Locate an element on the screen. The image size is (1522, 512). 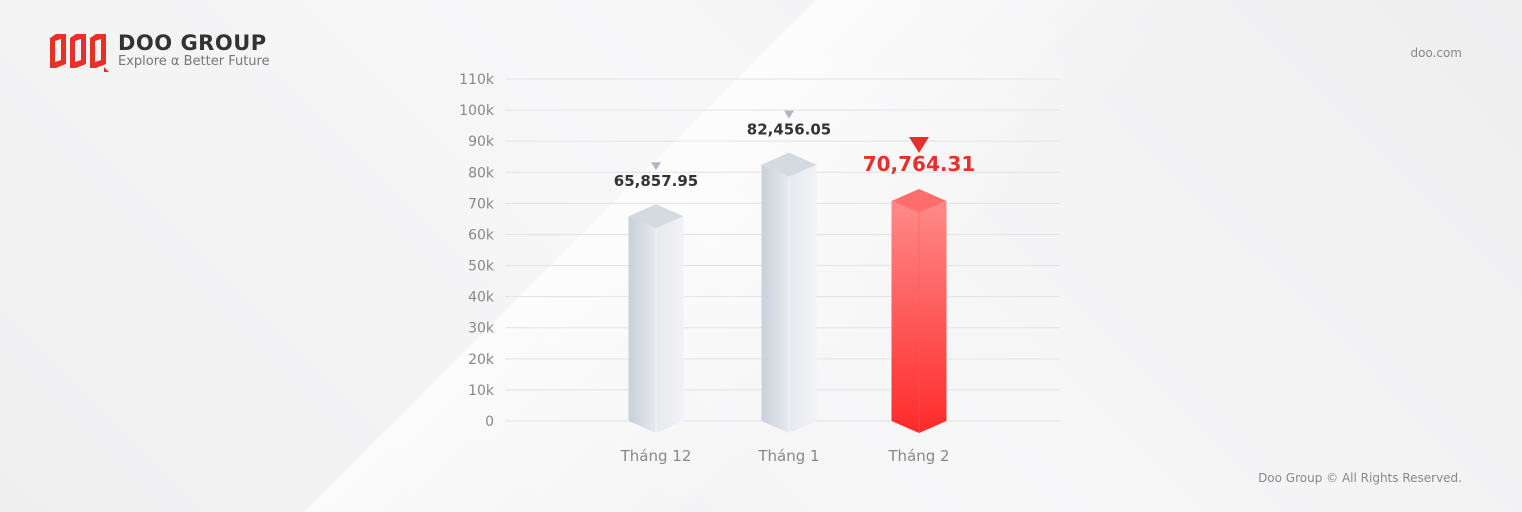
y-tick-label: 10k is located at coordinates (481, 391).